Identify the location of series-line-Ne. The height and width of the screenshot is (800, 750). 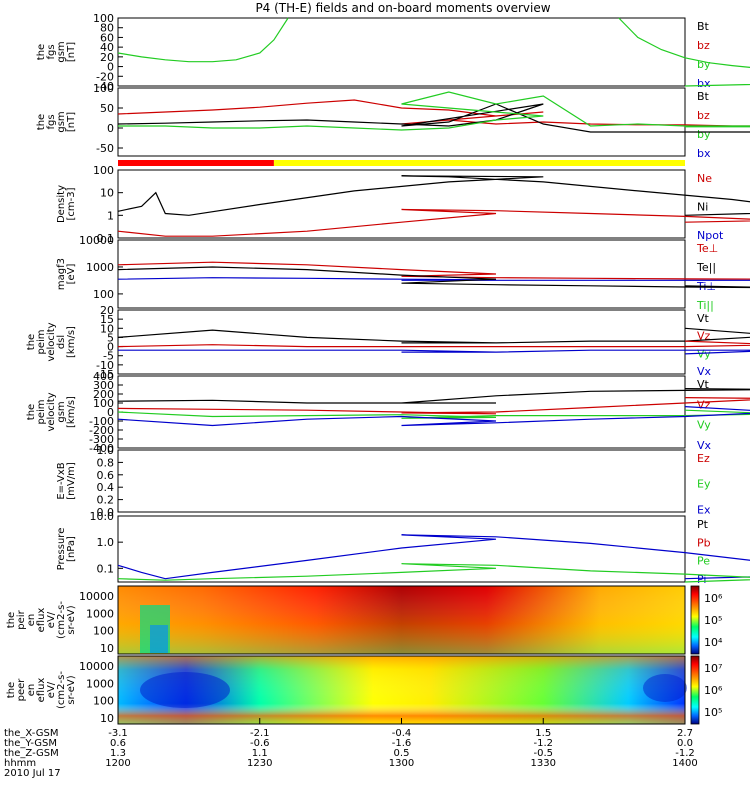
(433, 222).